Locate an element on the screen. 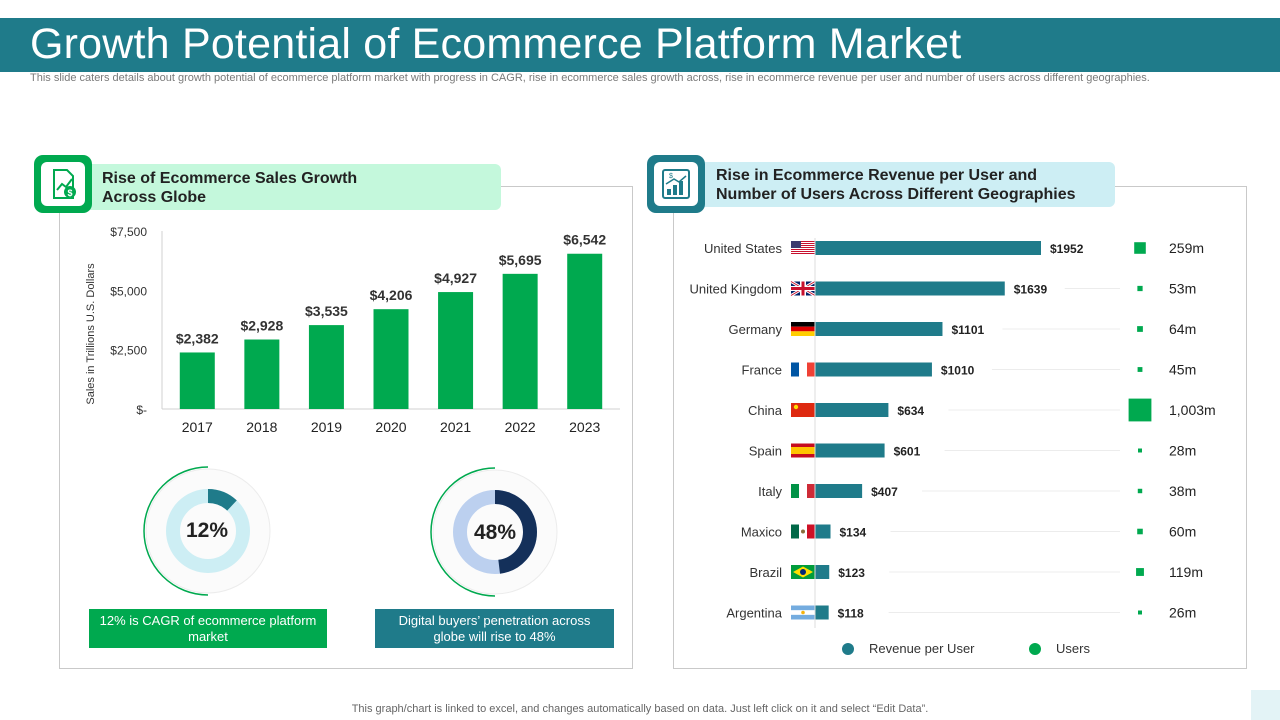 Image resolution: width=1280 pixels, height=720 pixels. title-bar is located at coordinates (640, 45).